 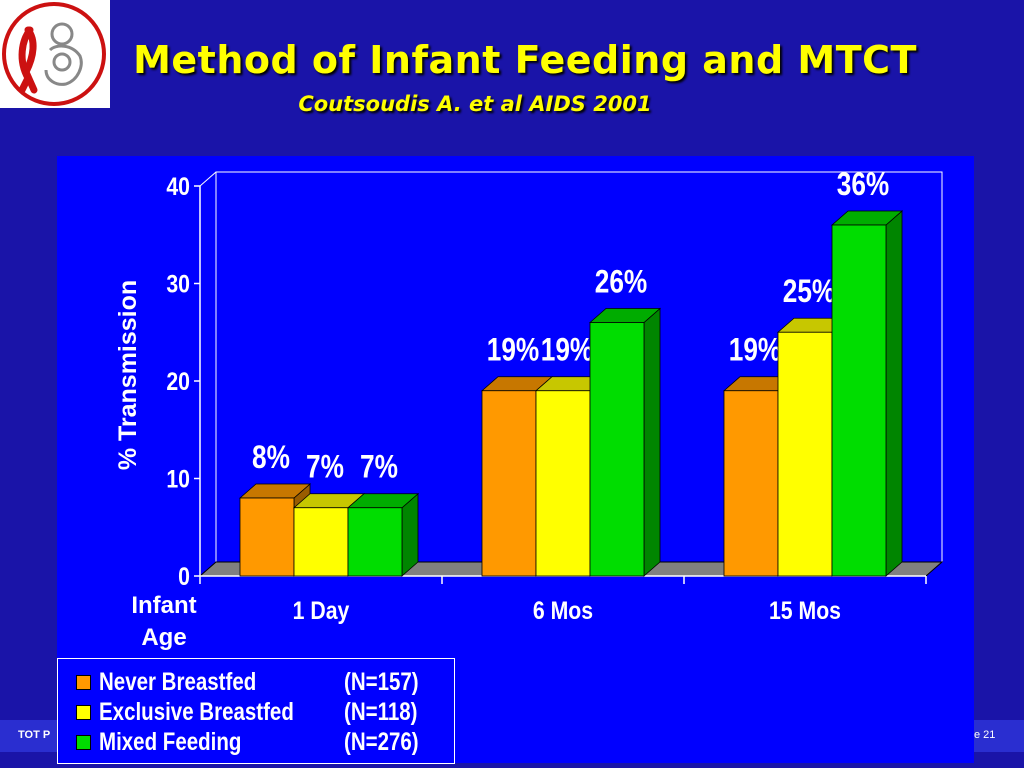 I want to click on legend-label: Exclusive Breastfed, so click(x=196, y=711).